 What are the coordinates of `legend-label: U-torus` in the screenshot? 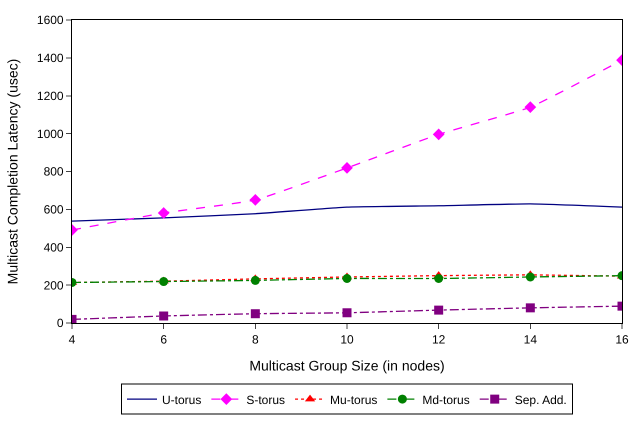 It's located at (182, 399).